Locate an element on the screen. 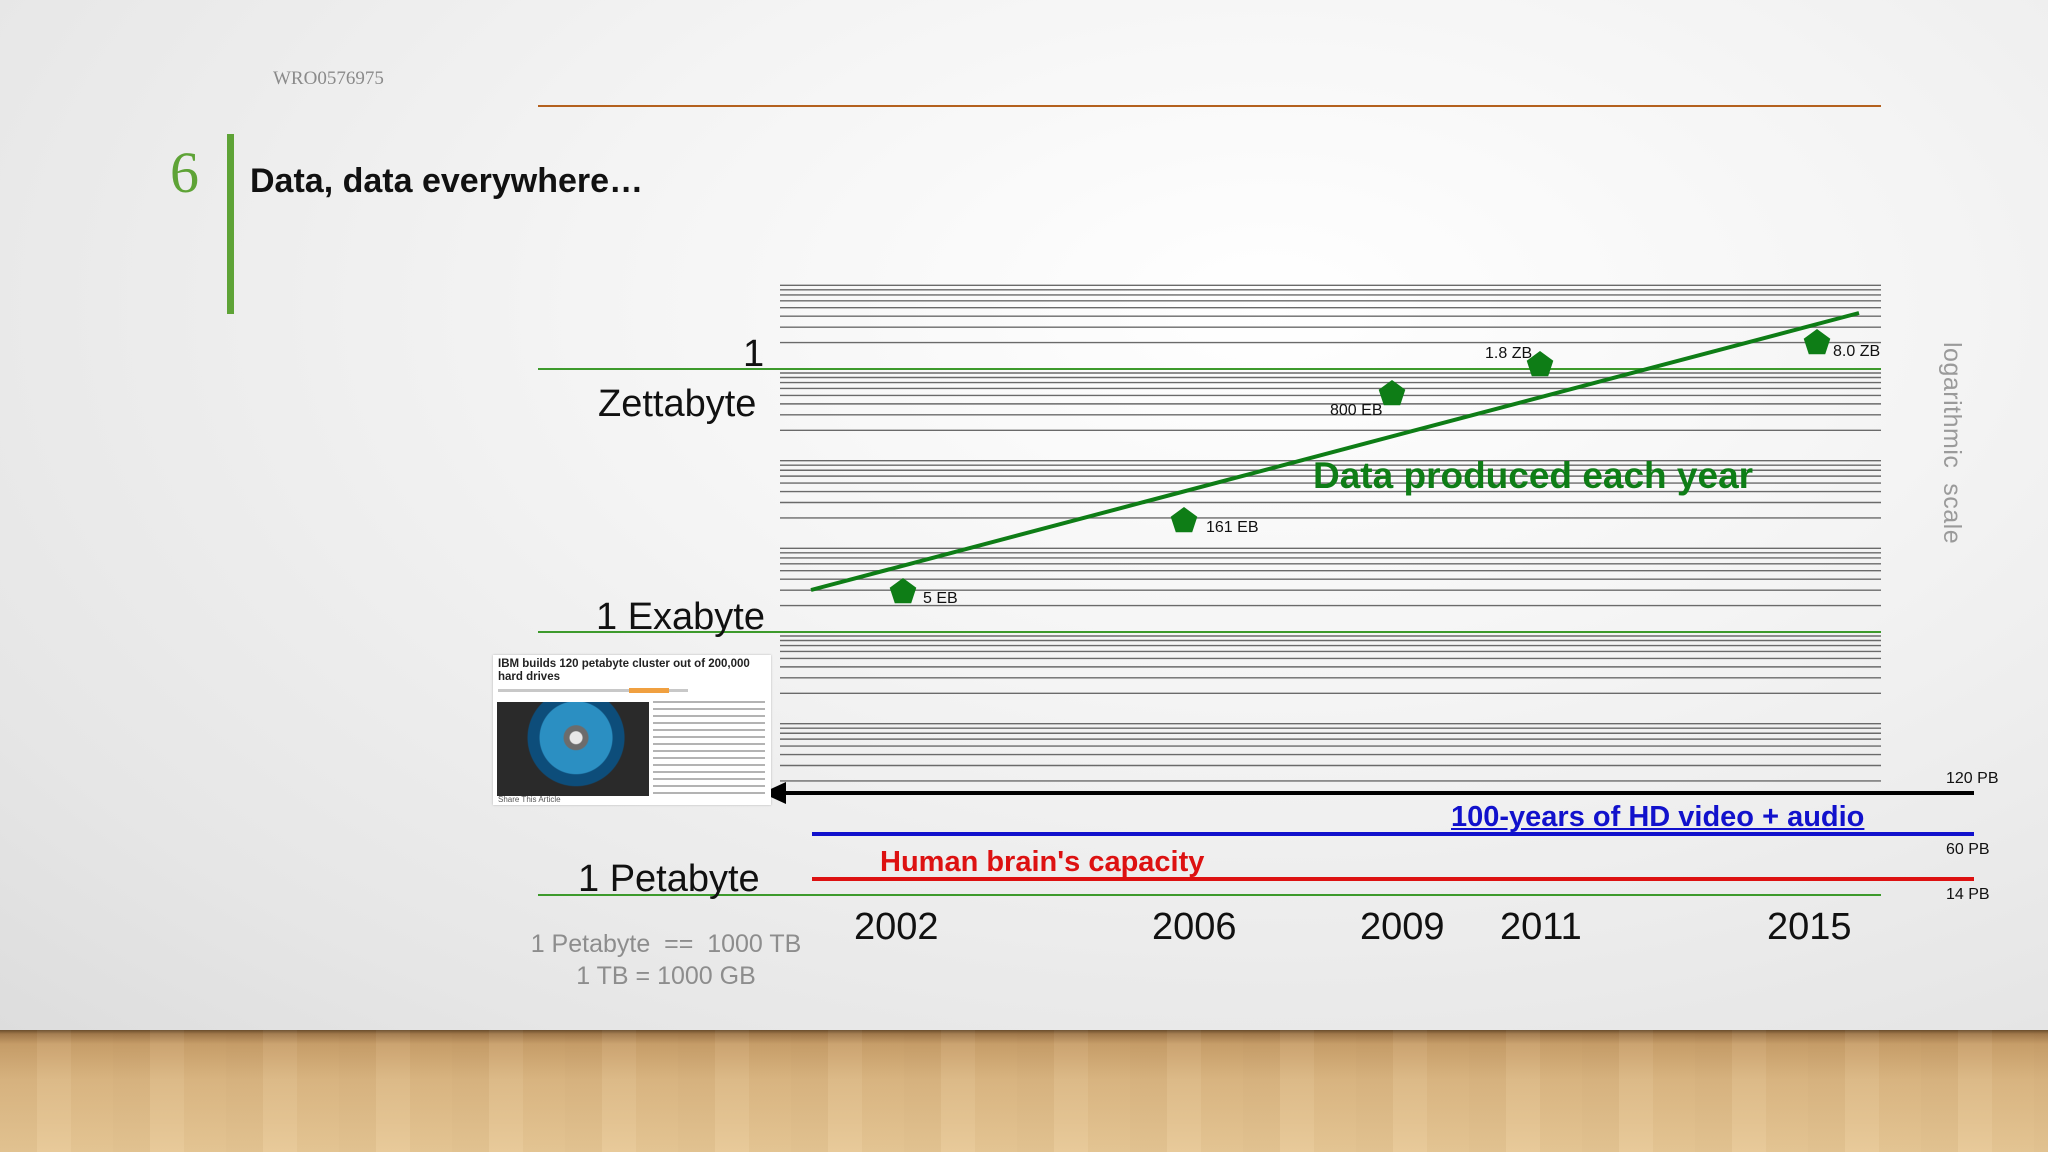  point-label: 800 EB is located at coordinates (1356, 410).